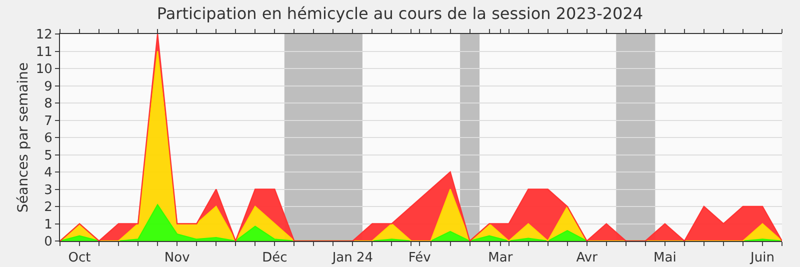 This screenshot has width=800, height=267. I want to click on y-tick-label: 4, so click(48, 173).